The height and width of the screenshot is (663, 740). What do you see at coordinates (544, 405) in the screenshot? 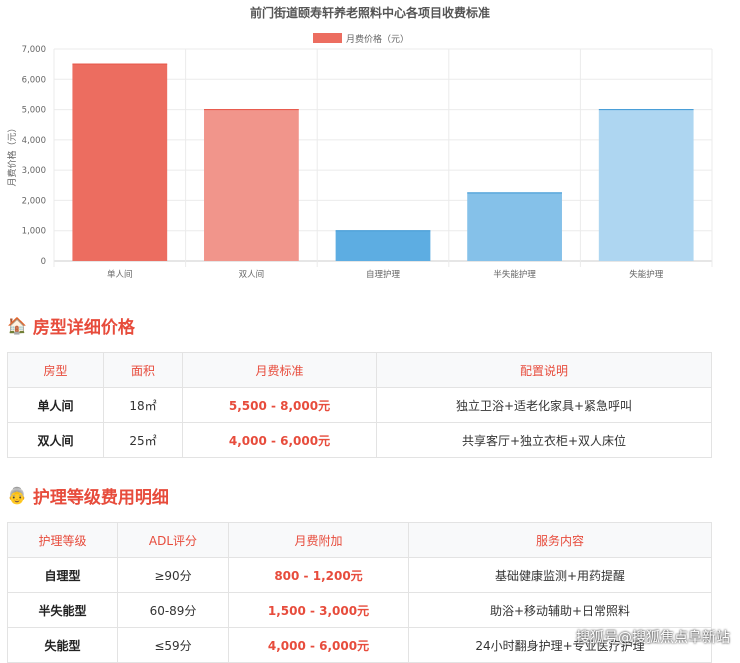
I see `table-cell: 独立卫浴+适老化家具+紧急呼叫` at bounding box center [544, 405].